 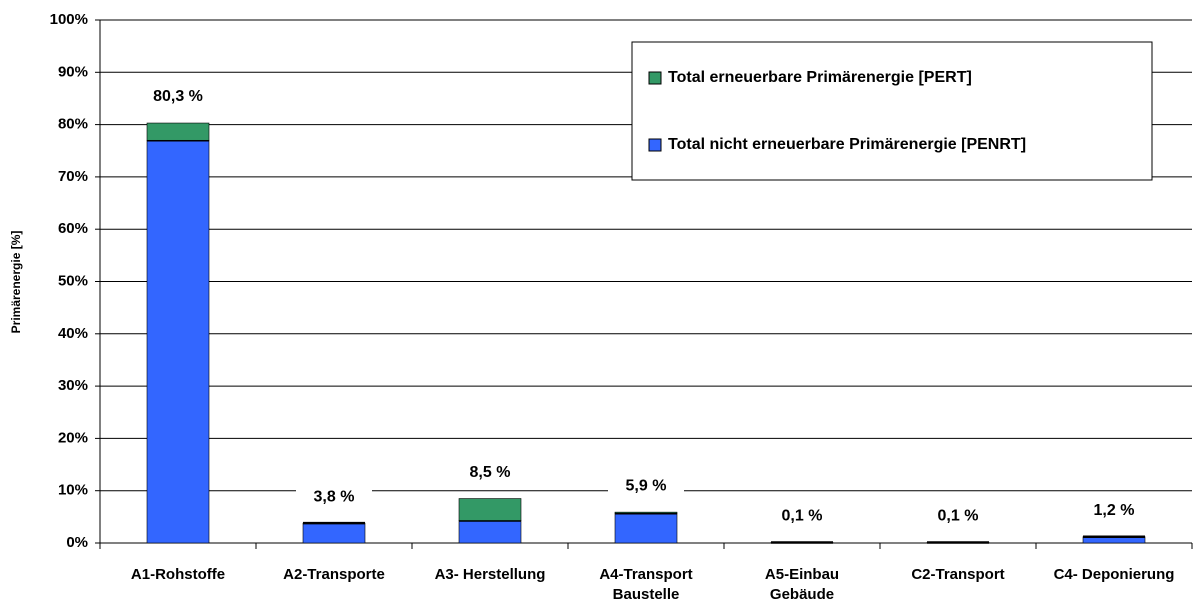 What do you see at coordinates (802, 584) in the screenshot?
I see `x-tick-label: A5-Einbau Gebäude` at bounding box center [802, 584].